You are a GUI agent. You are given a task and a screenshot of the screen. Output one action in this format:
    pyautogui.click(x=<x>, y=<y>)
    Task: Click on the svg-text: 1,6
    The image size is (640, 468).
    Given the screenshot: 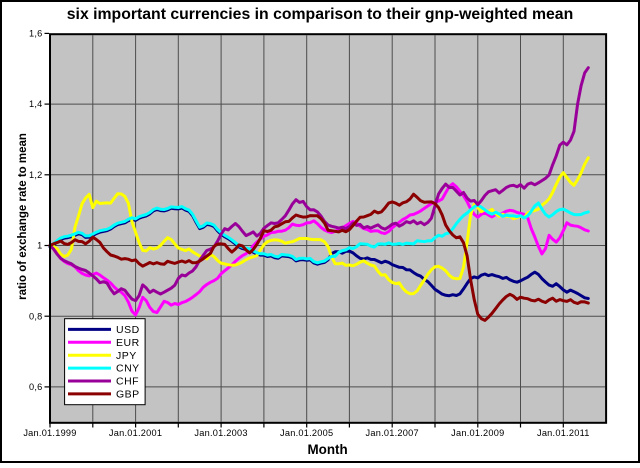 What is the action you would take?
    pyautogui.click(x=36, y=34)
    